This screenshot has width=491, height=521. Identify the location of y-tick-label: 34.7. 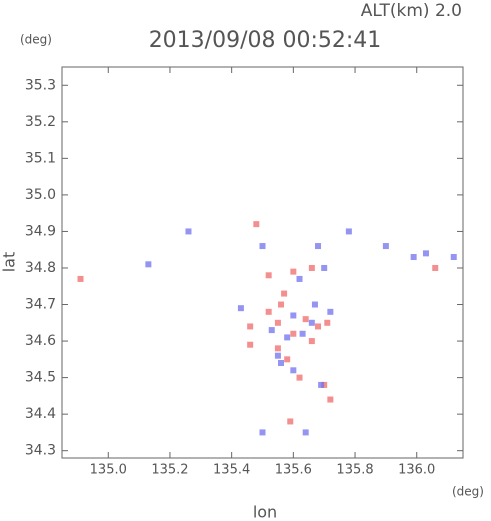
(40, 305).